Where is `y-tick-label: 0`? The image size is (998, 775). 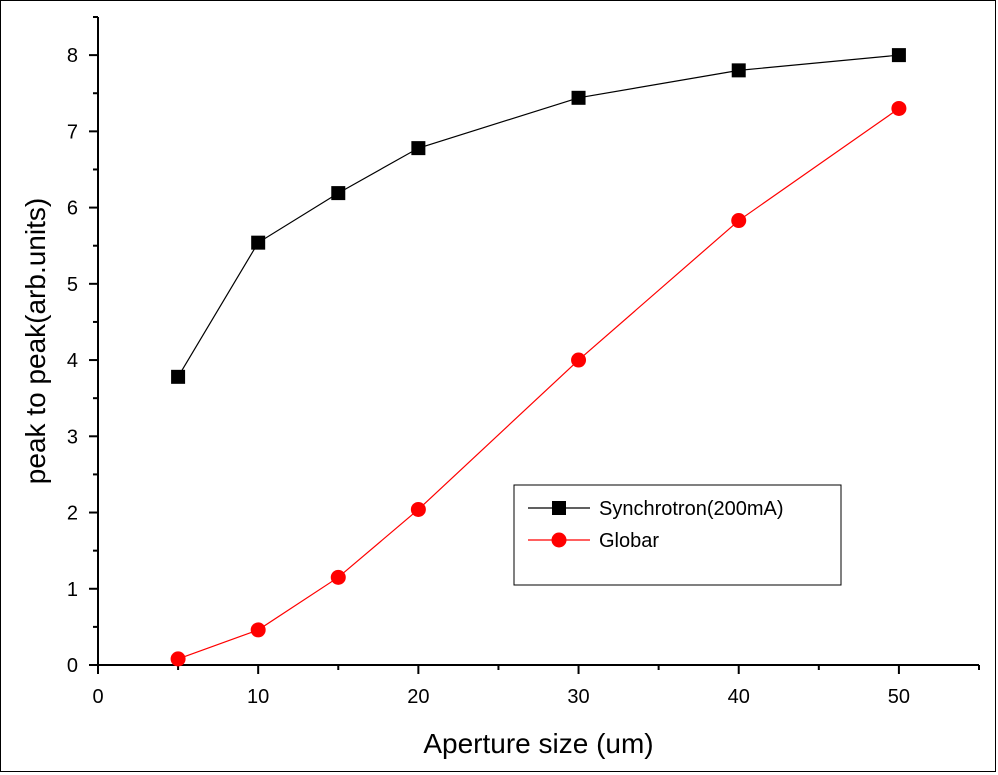
y-tick-label: 0 is located at coordinates (72, 666).